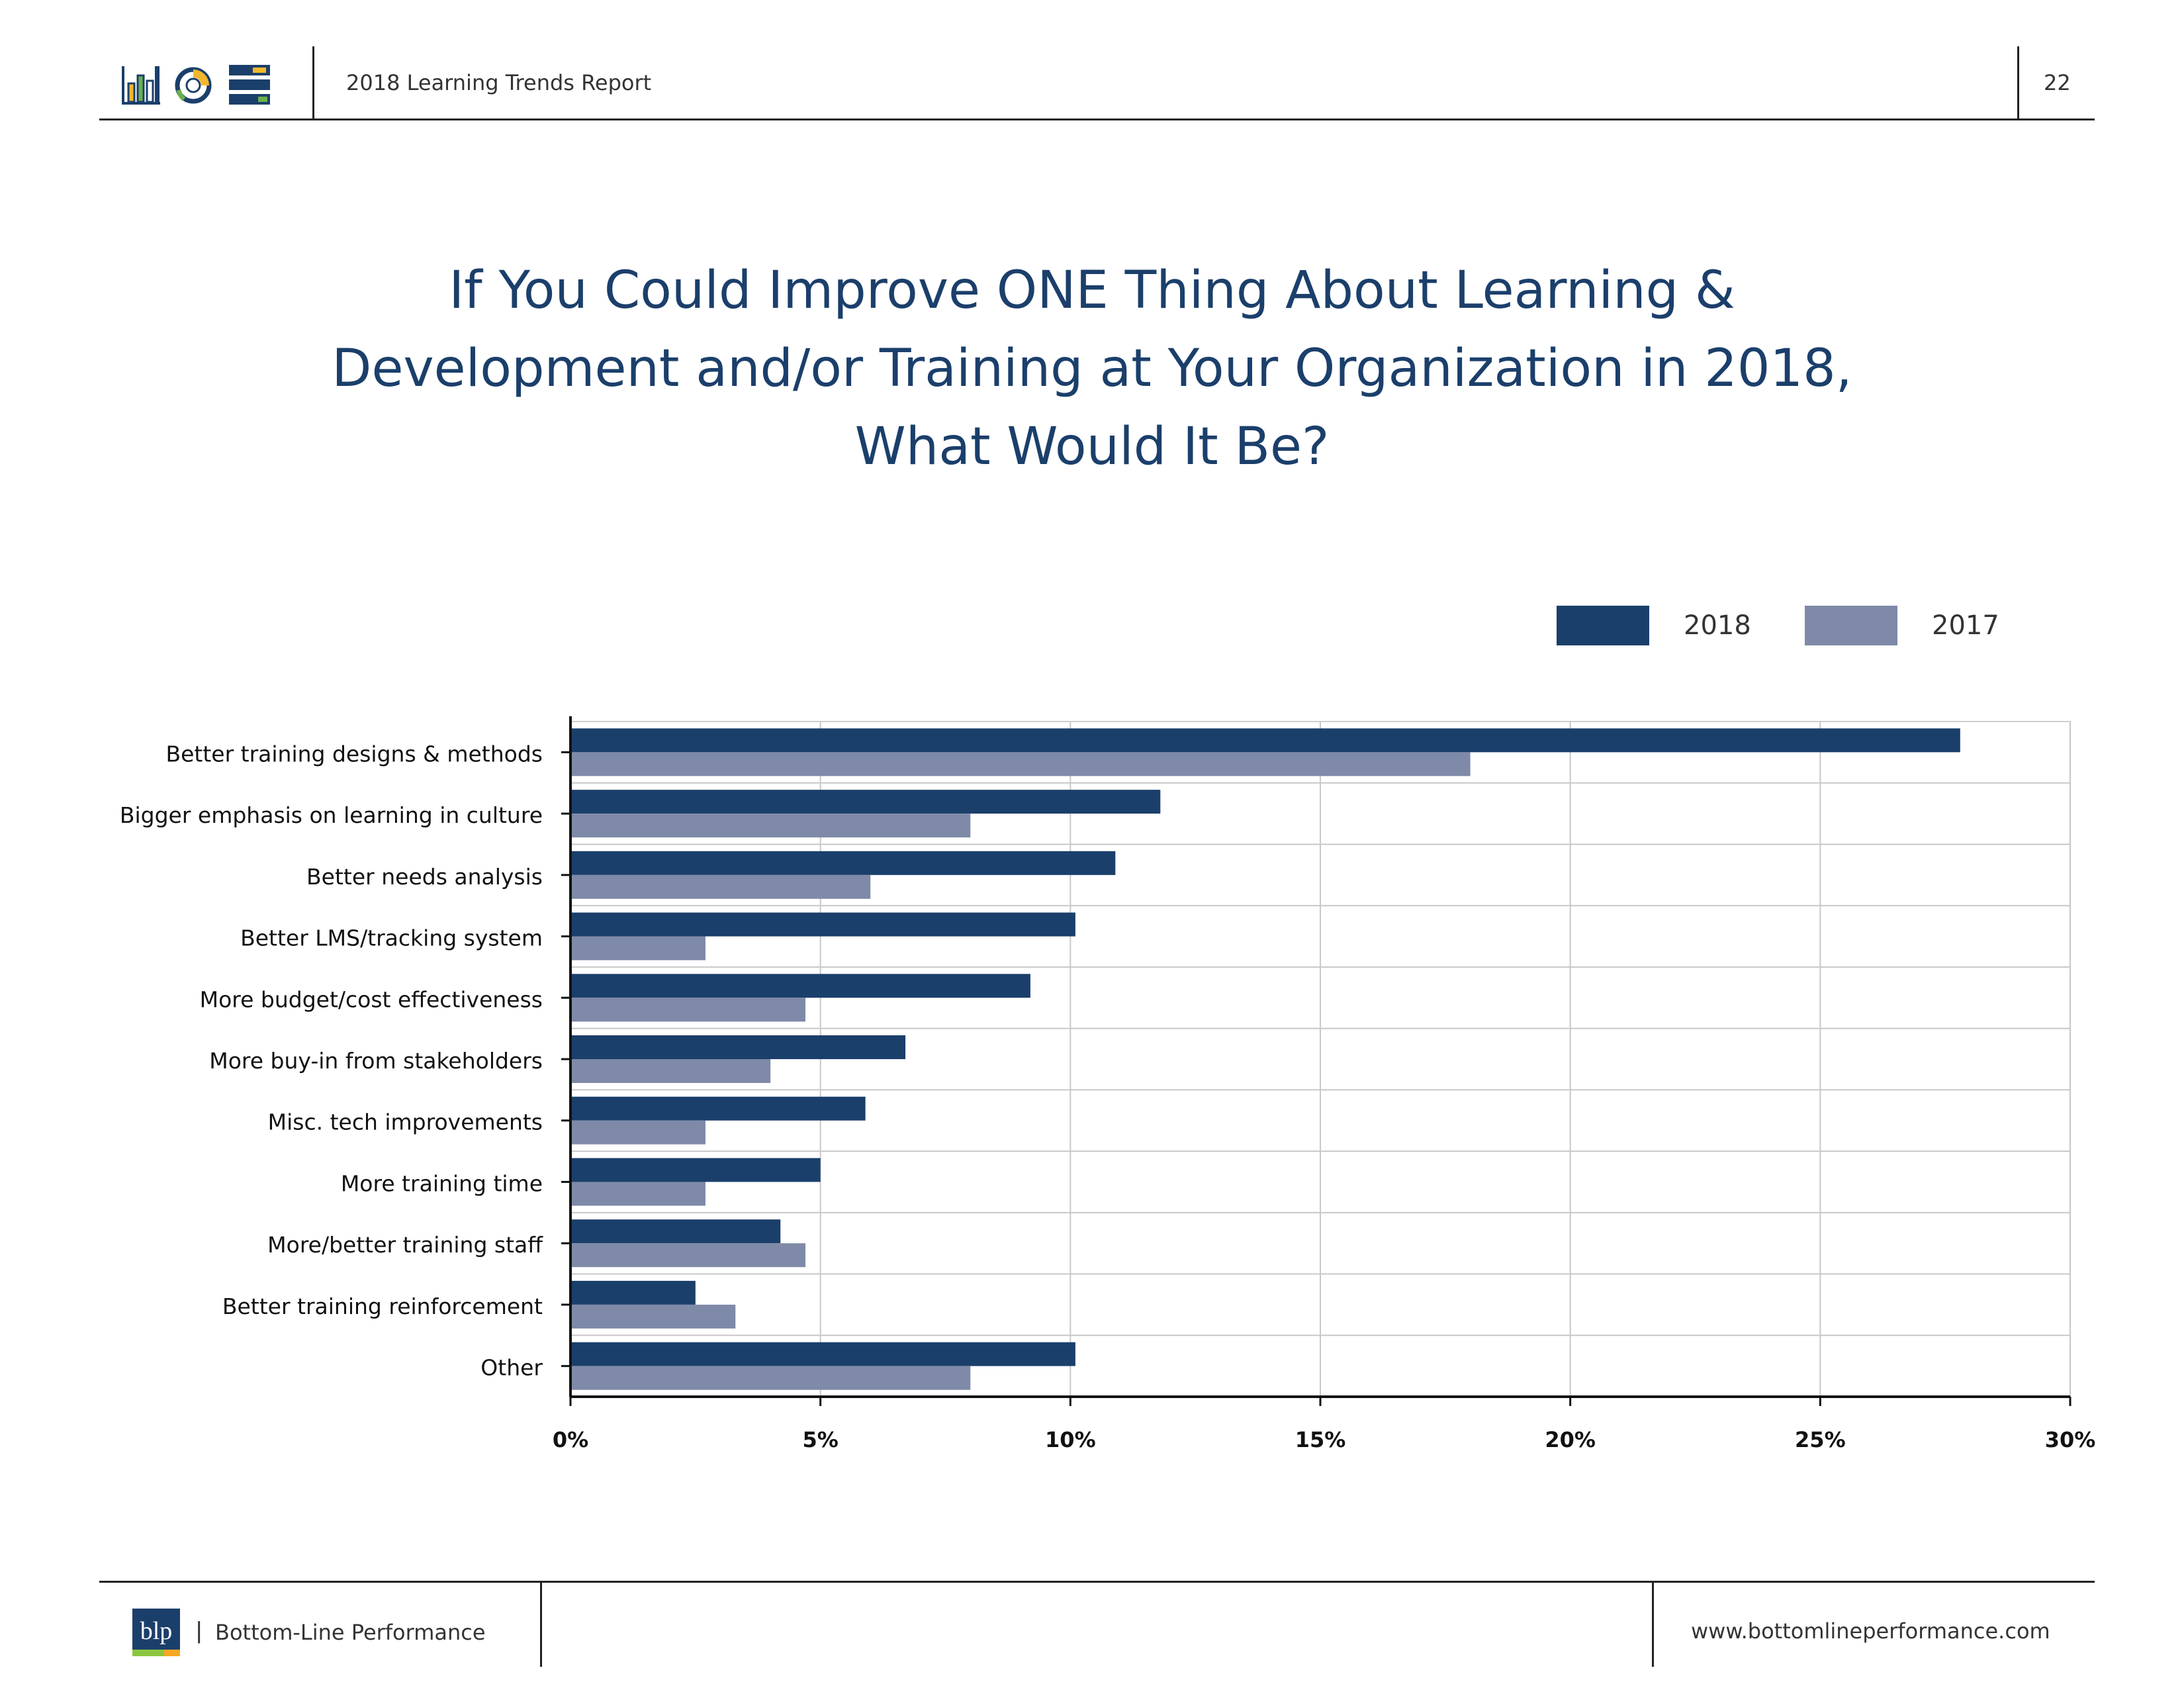 The width and height of the screenshot is (2184, 1688). I want to click on header-icons, so click(197, 84).